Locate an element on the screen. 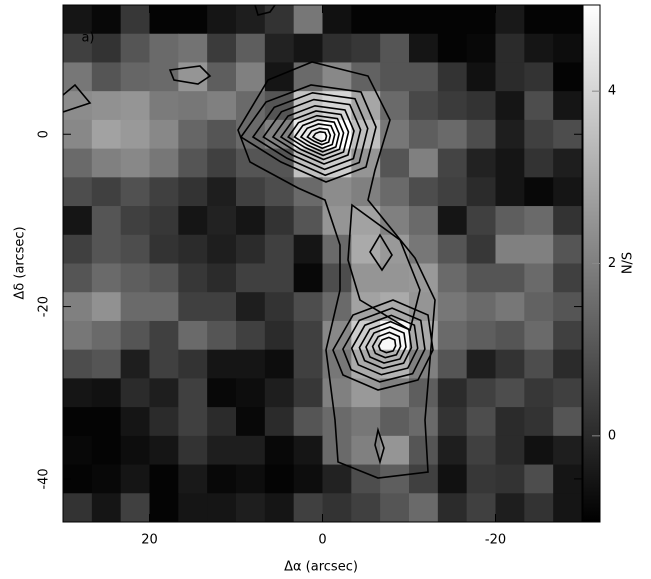 Image resolution: width=651 pixels, height=579 pixels. x-axis-title: Δα (arcsec) is located at coordinates (321, 567).